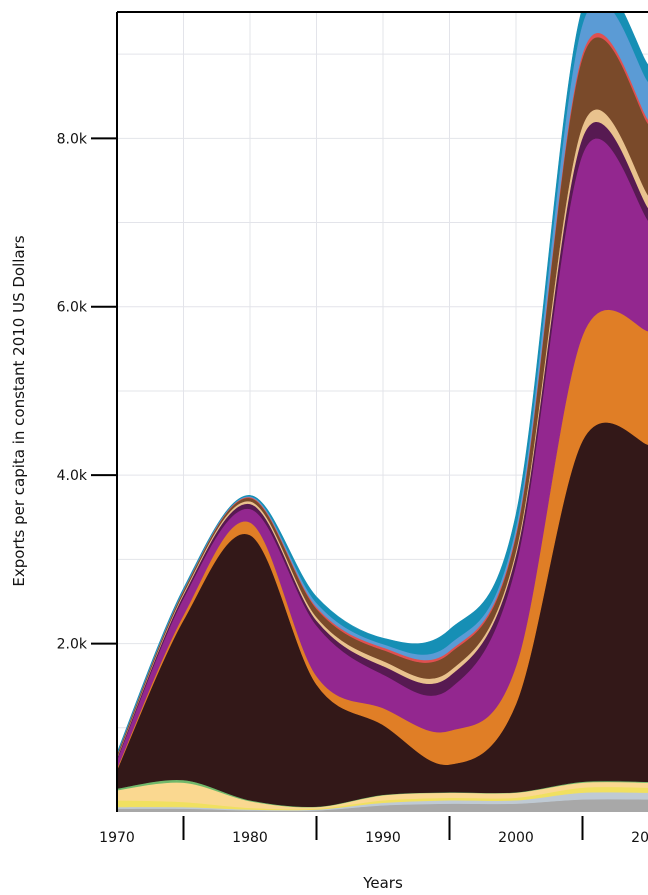 This screenshot has width=648, height=895. What do you see at coordinates (72, 139) in the screenshot?
I see `y-tick-label: 8.0k` at bounding box center [72, 139].